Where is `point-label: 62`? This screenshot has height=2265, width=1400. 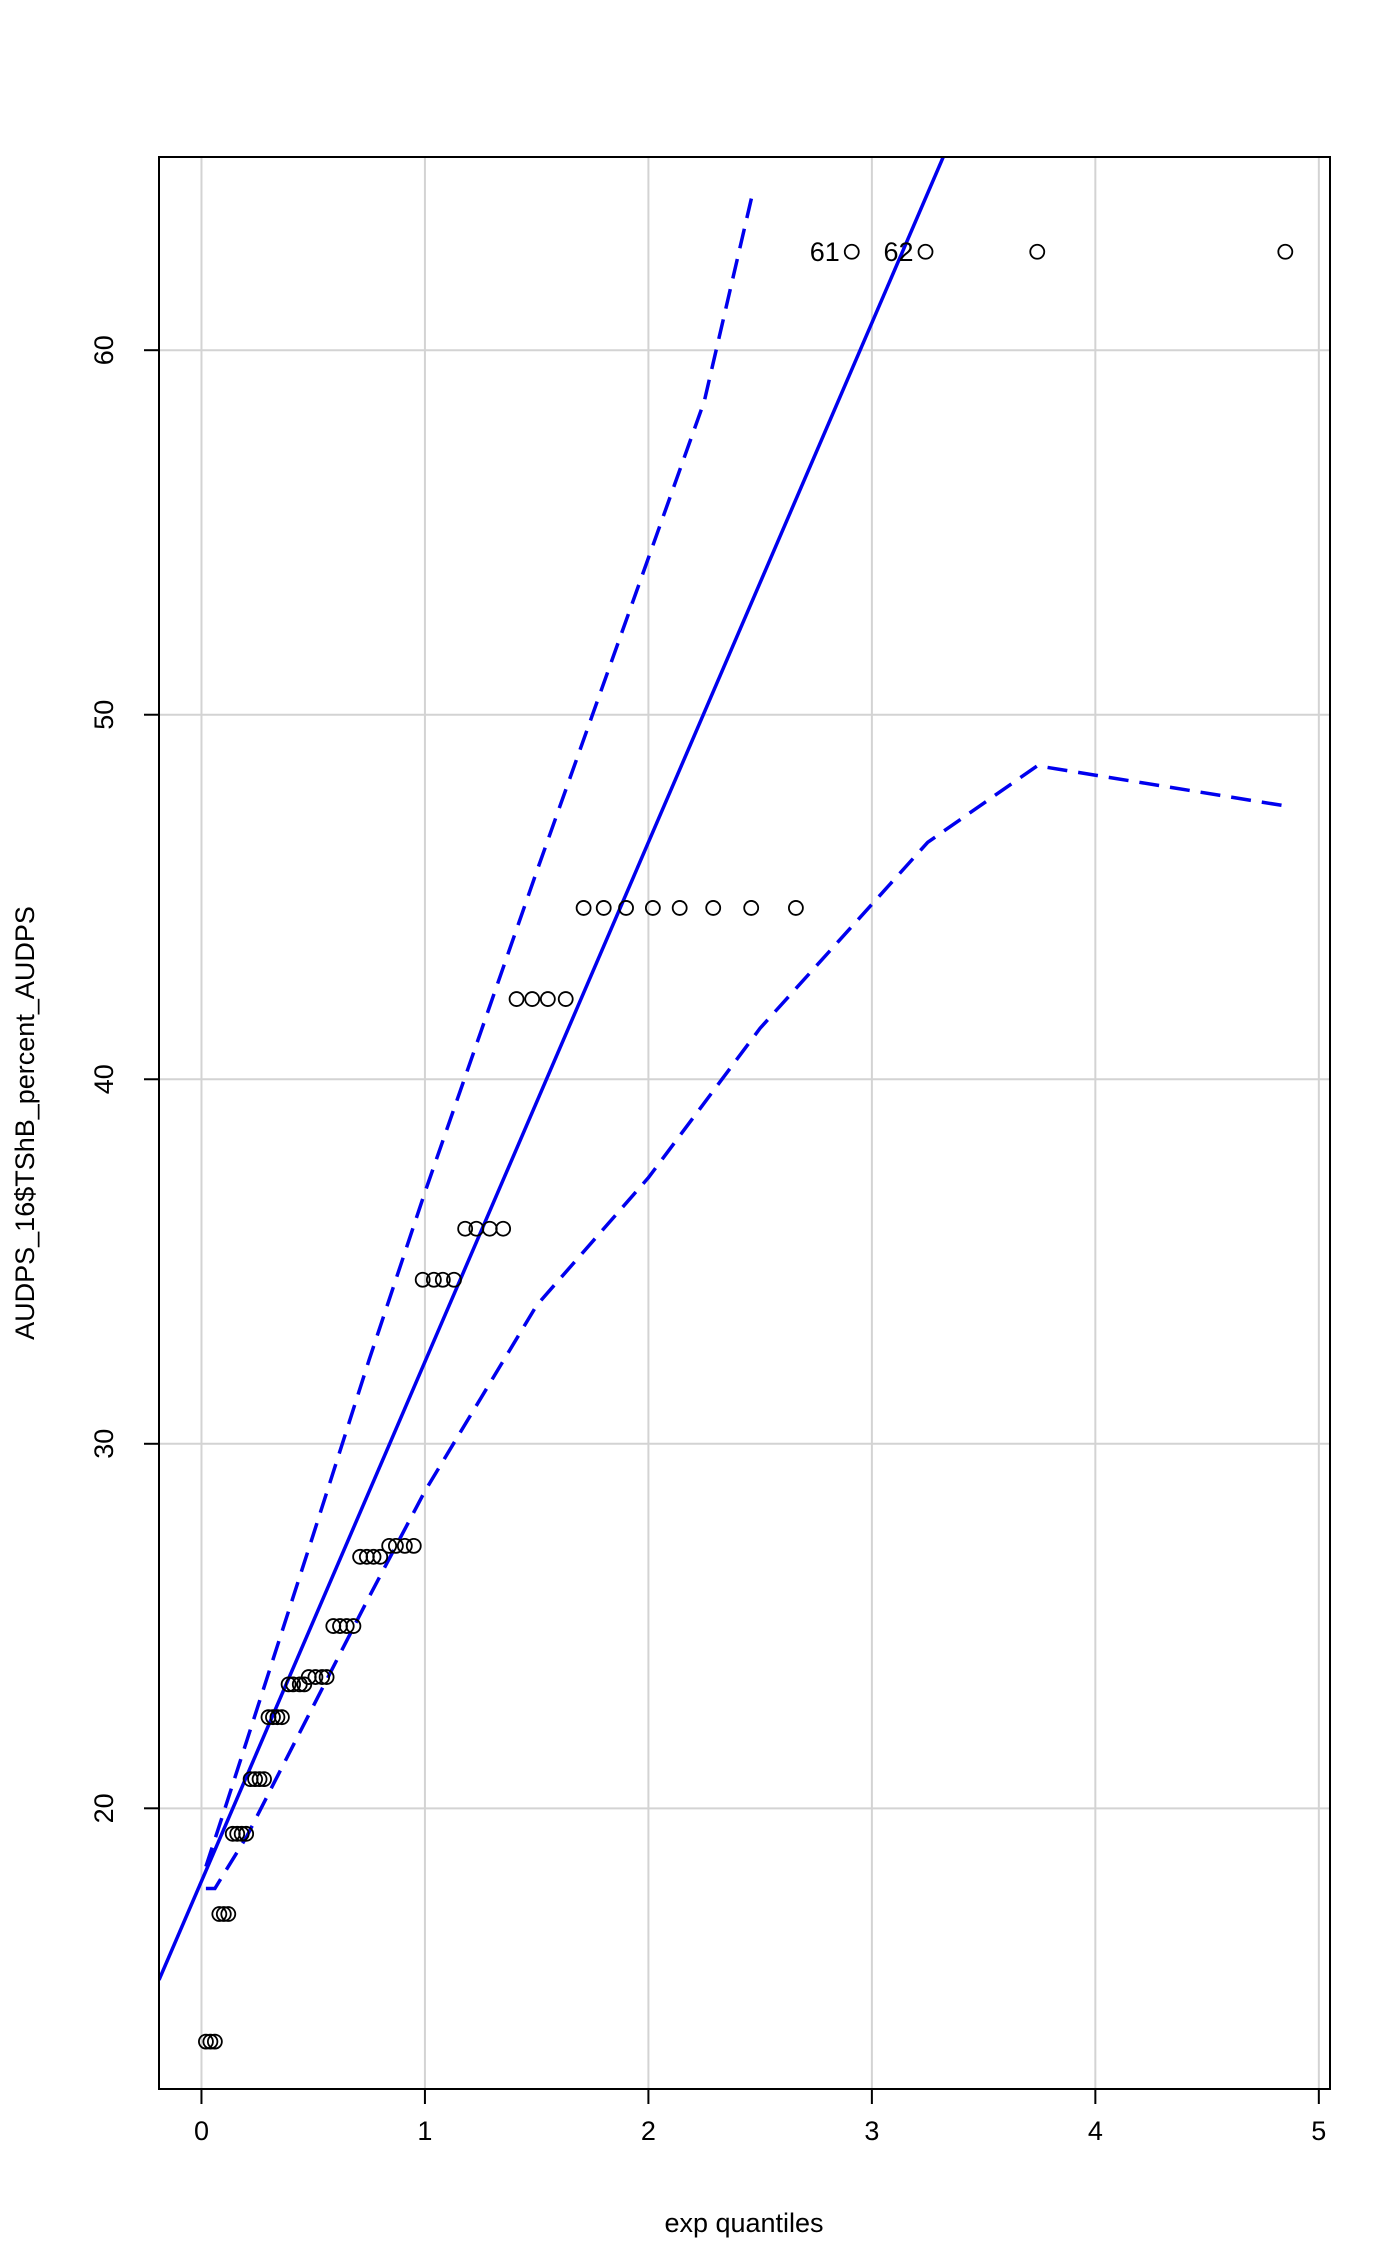
point-label: 62 is located at coordinates (898, 252).